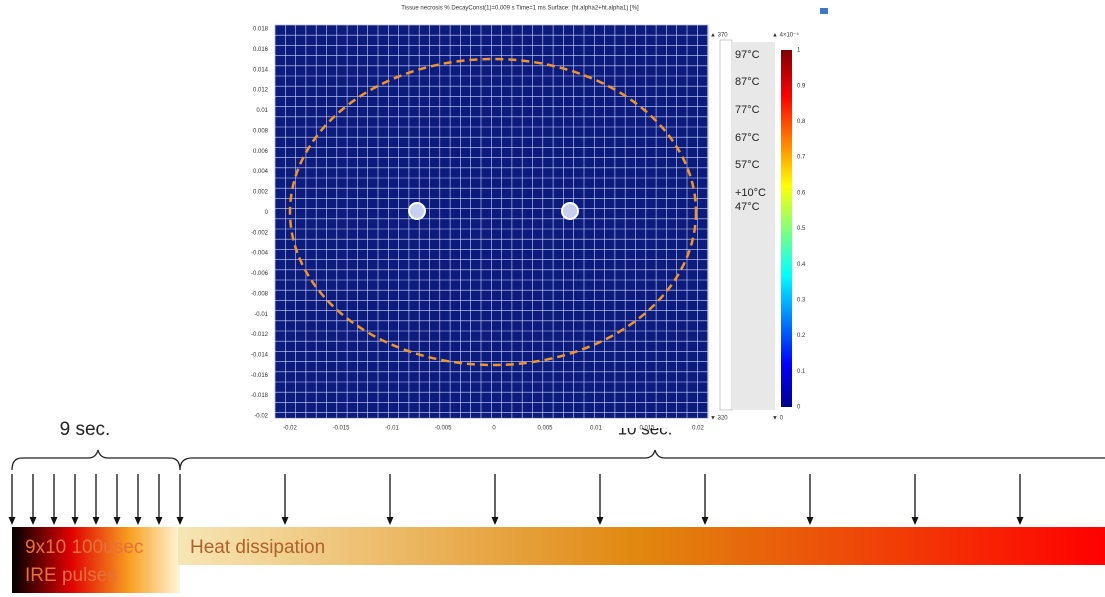 The height and width of the screenshot is (597, 1105). Describe the element at coordinates (801, 300) in the screenshot. I see `colorbar-tick-label: 0.3` at that location.